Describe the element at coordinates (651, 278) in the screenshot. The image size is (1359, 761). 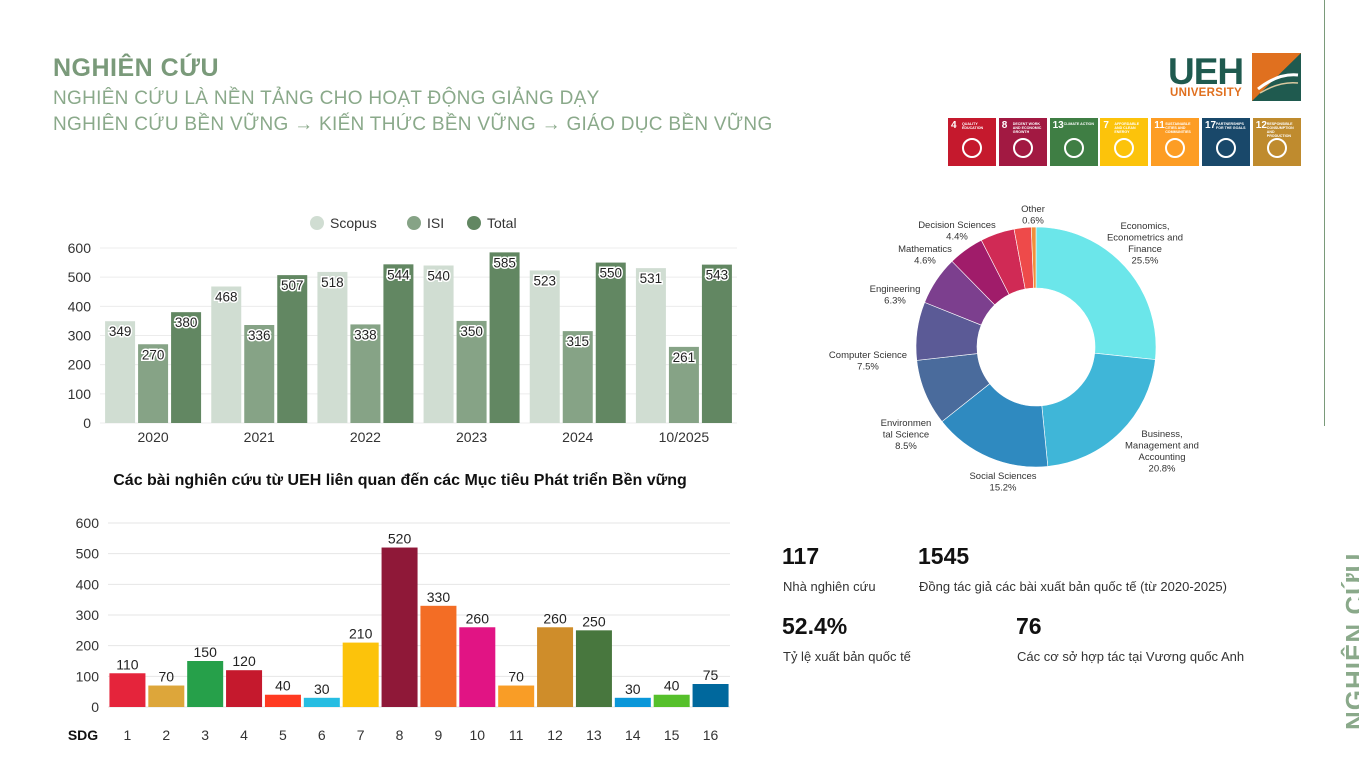
I see `data-label: 531` at that location.